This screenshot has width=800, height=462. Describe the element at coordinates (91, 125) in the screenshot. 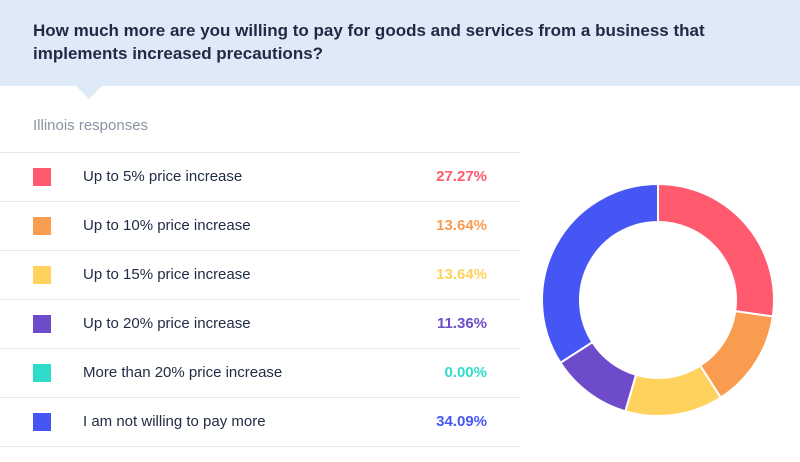

I see `chart-subtitle: Illinois responses` at that location.